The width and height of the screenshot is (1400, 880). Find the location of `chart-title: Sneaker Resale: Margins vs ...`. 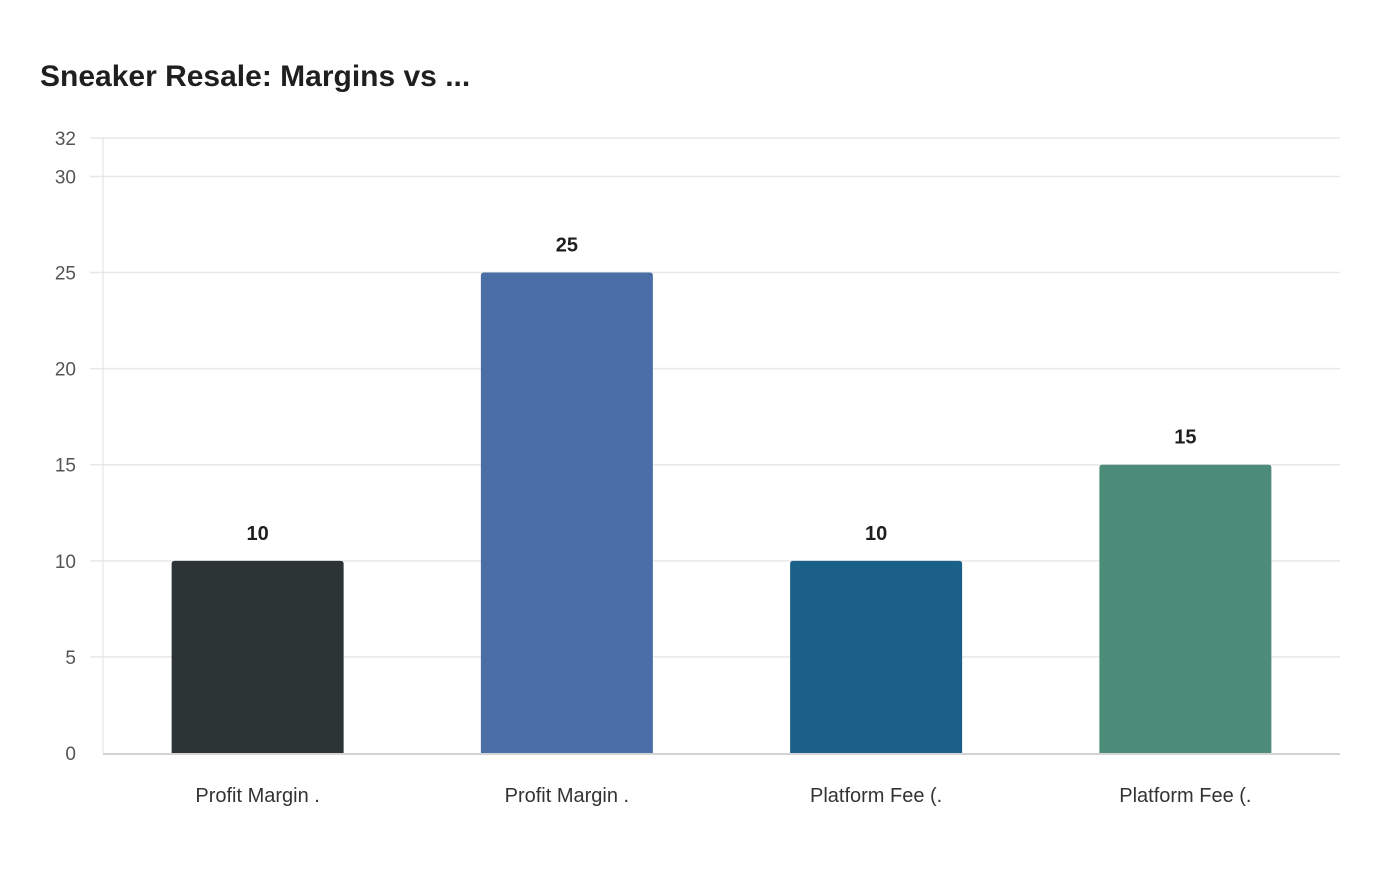

chart-title: Sneaker Resale: Margins vs ... is located at coordinates (255, 76).